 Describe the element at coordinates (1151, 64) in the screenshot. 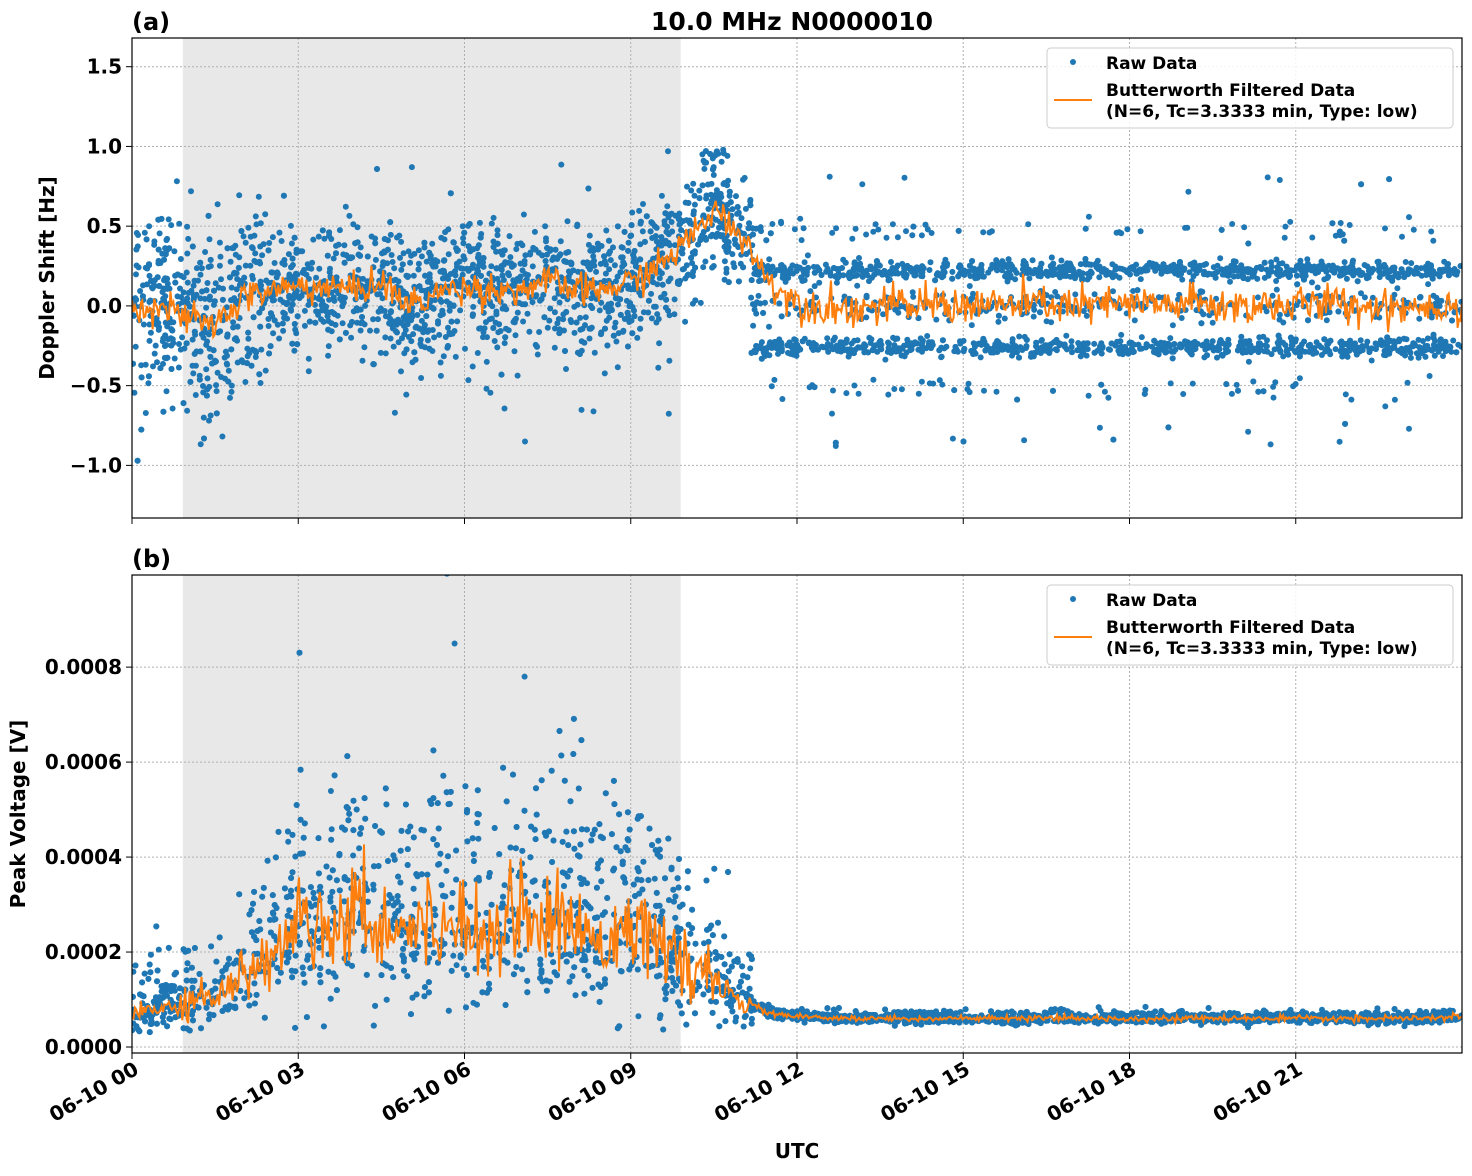

I see `legend-raw-label: Raw Data` at that location.